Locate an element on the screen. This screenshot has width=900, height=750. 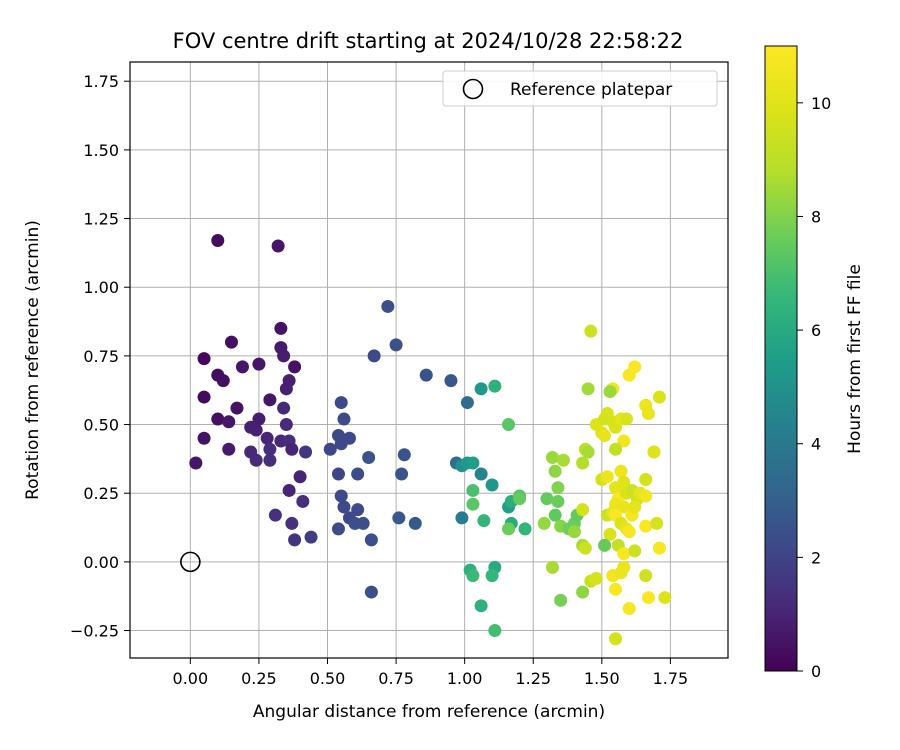
y-tick-label: 0.50 is located at coordinates (101, 425).